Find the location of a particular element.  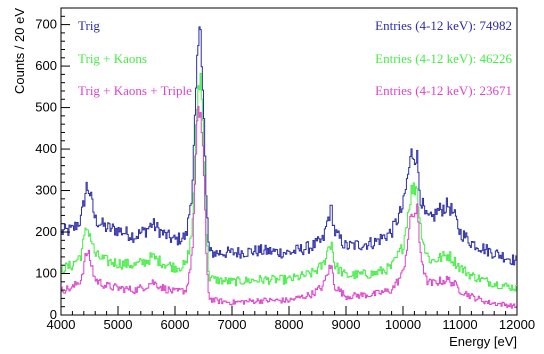

x-tick-label: 11000 is located at coordinates (459, 324).